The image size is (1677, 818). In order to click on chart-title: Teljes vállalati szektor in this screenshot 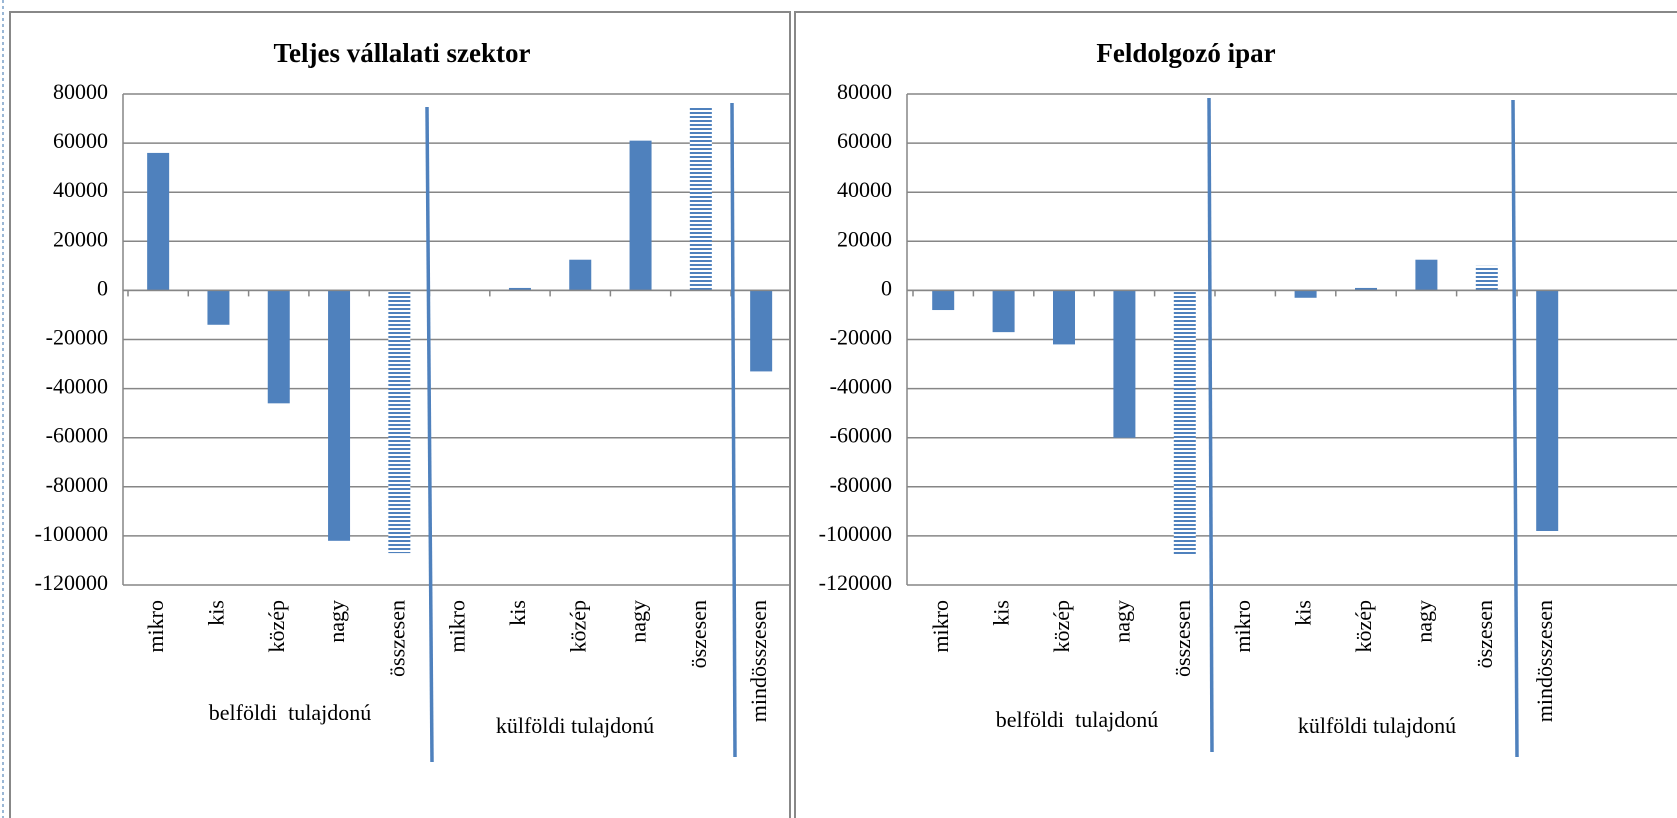, I will do `click(402, 53)`.